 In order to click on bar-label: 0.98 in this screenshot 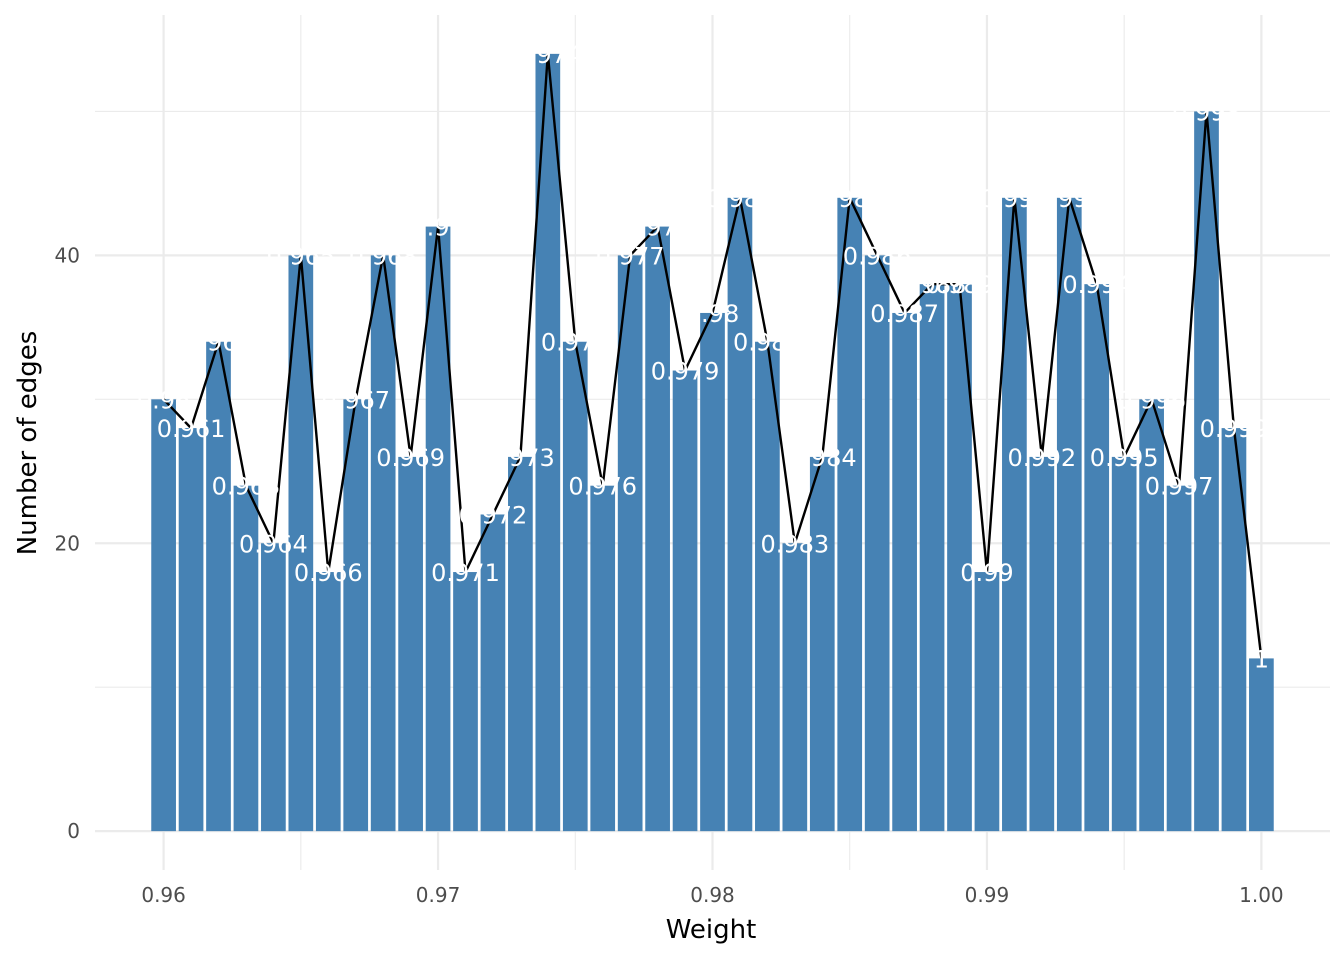, I will do `click(712, 314)`.